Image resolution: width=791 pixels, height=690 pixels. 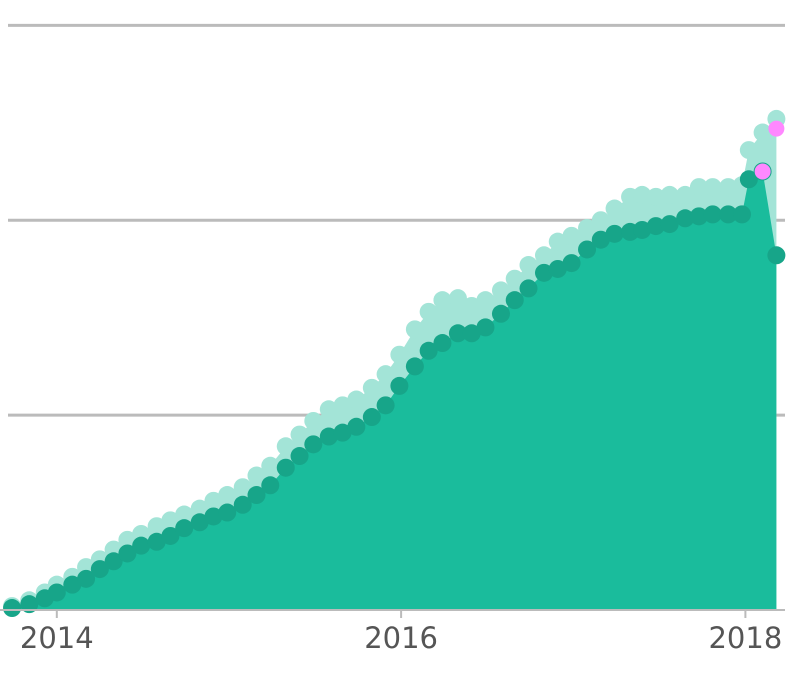 What do you see at coordinates (401, 638) in the screenshot?
I see `x-tick-label: 2016` at bounding box center [401, 638].